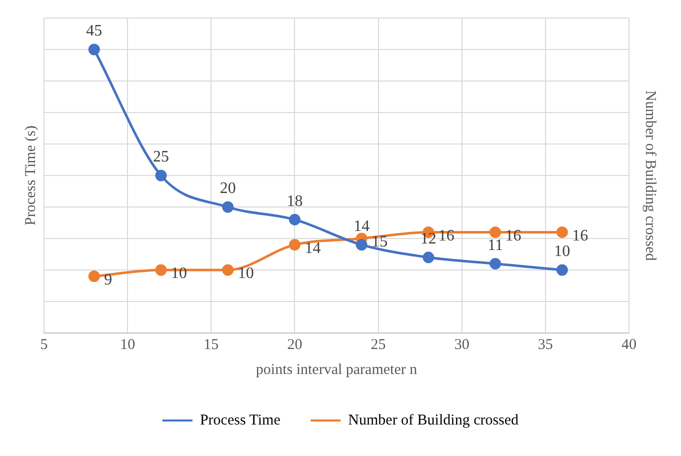 The height and width of the screenshot is (456, 681). Describe the element at coordinates (44, 344) in the screenshot. I see `x-tick-label: 5` at that location.